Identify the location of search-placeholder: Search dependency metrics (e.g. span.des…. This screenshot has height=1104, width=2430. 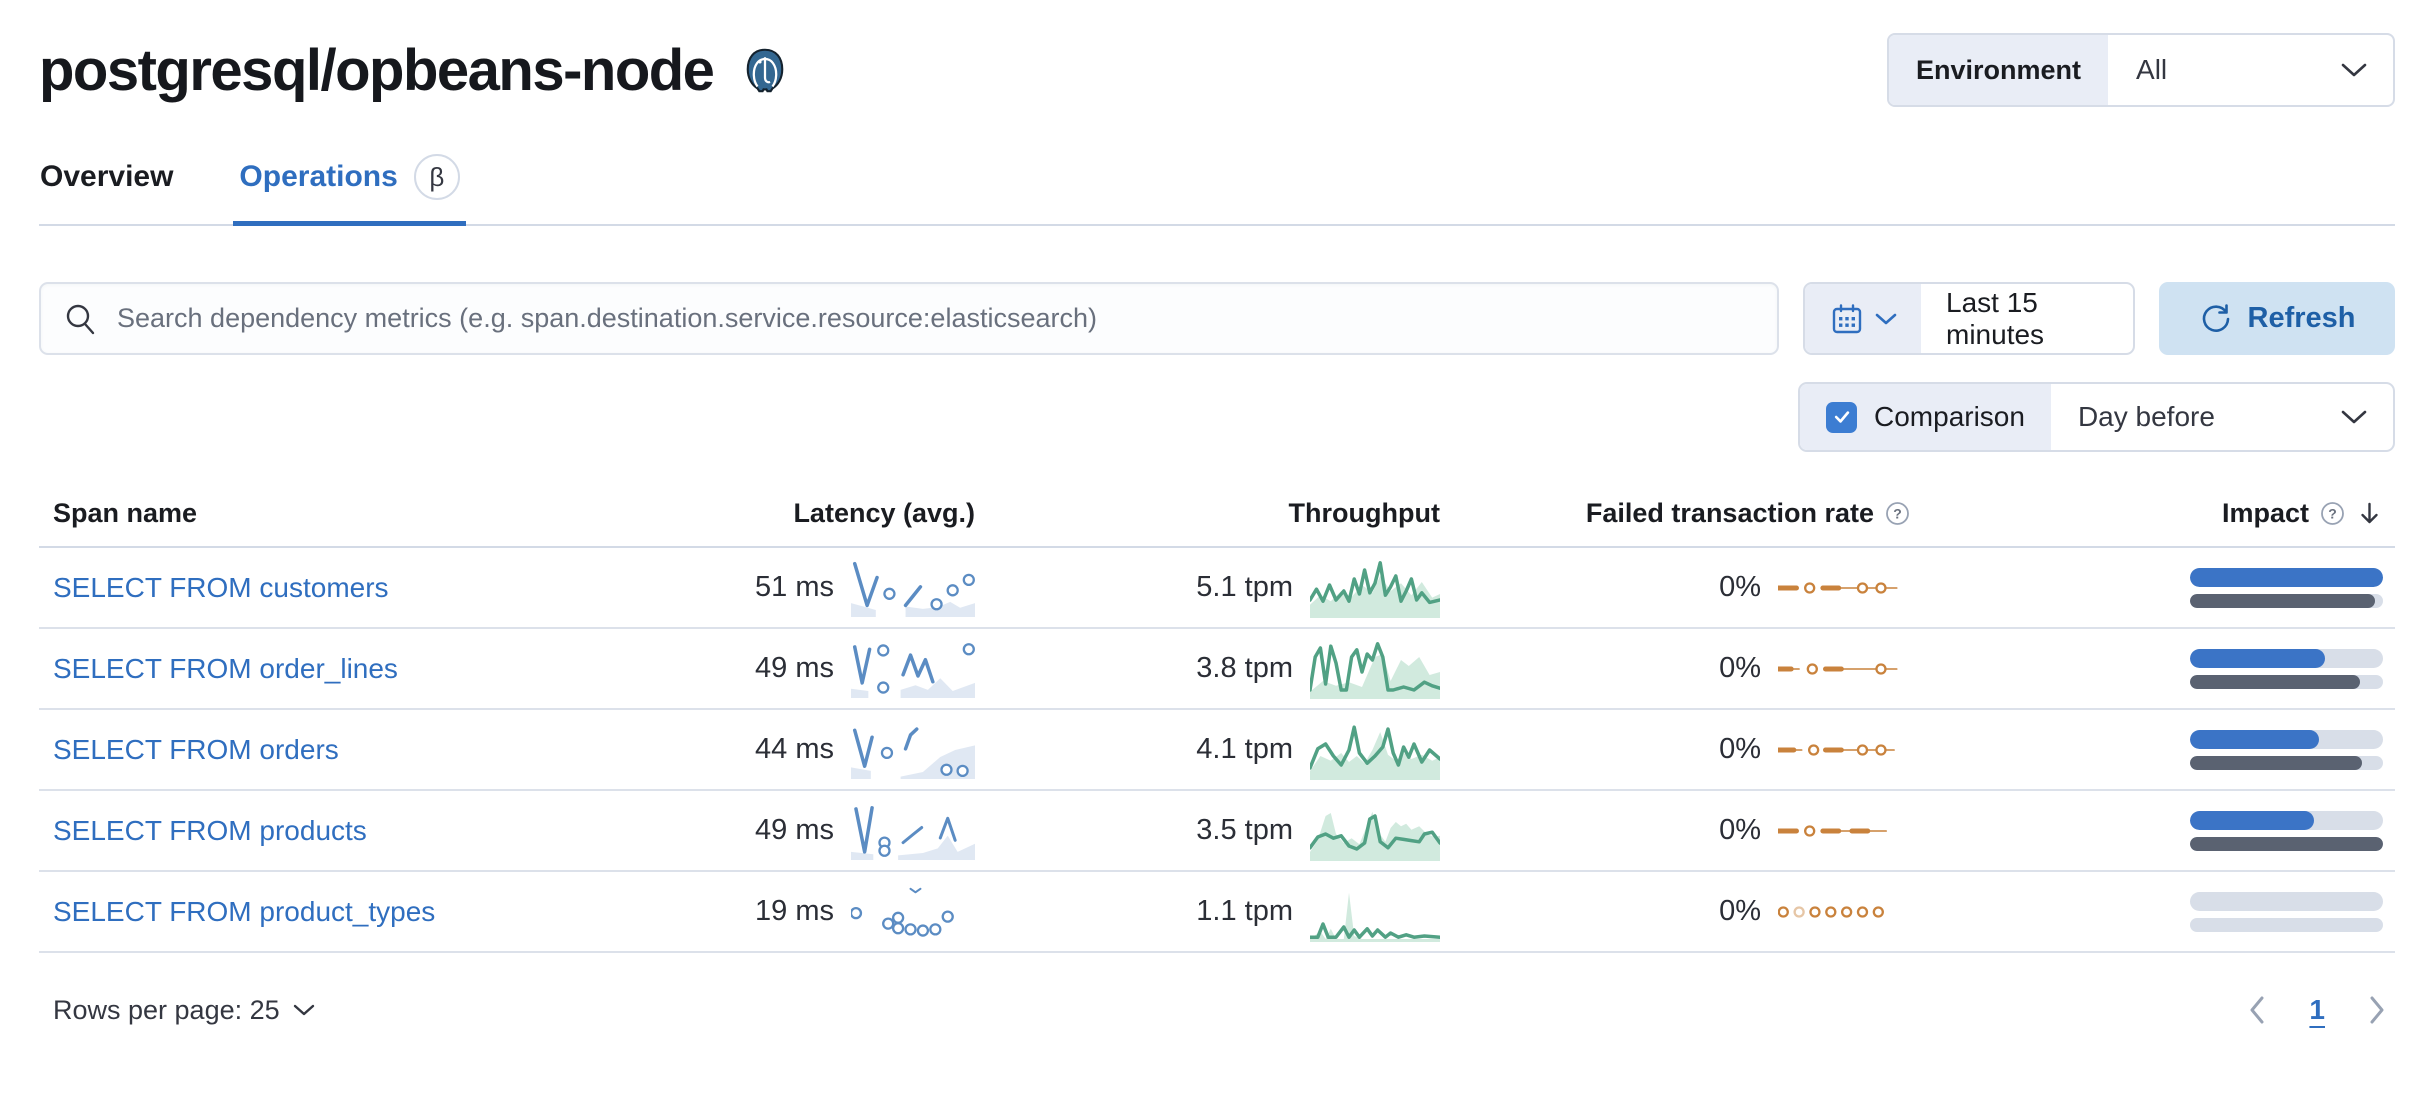
(607, 318).